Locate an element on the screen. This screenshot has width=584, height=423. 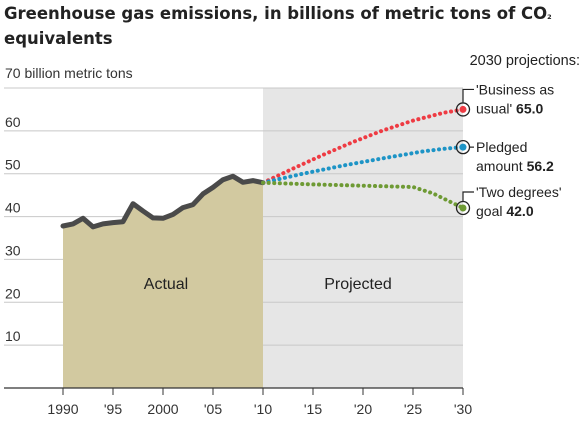
annotation-value-pledged-amount: 56.2 is located at coordinates (540, 166).